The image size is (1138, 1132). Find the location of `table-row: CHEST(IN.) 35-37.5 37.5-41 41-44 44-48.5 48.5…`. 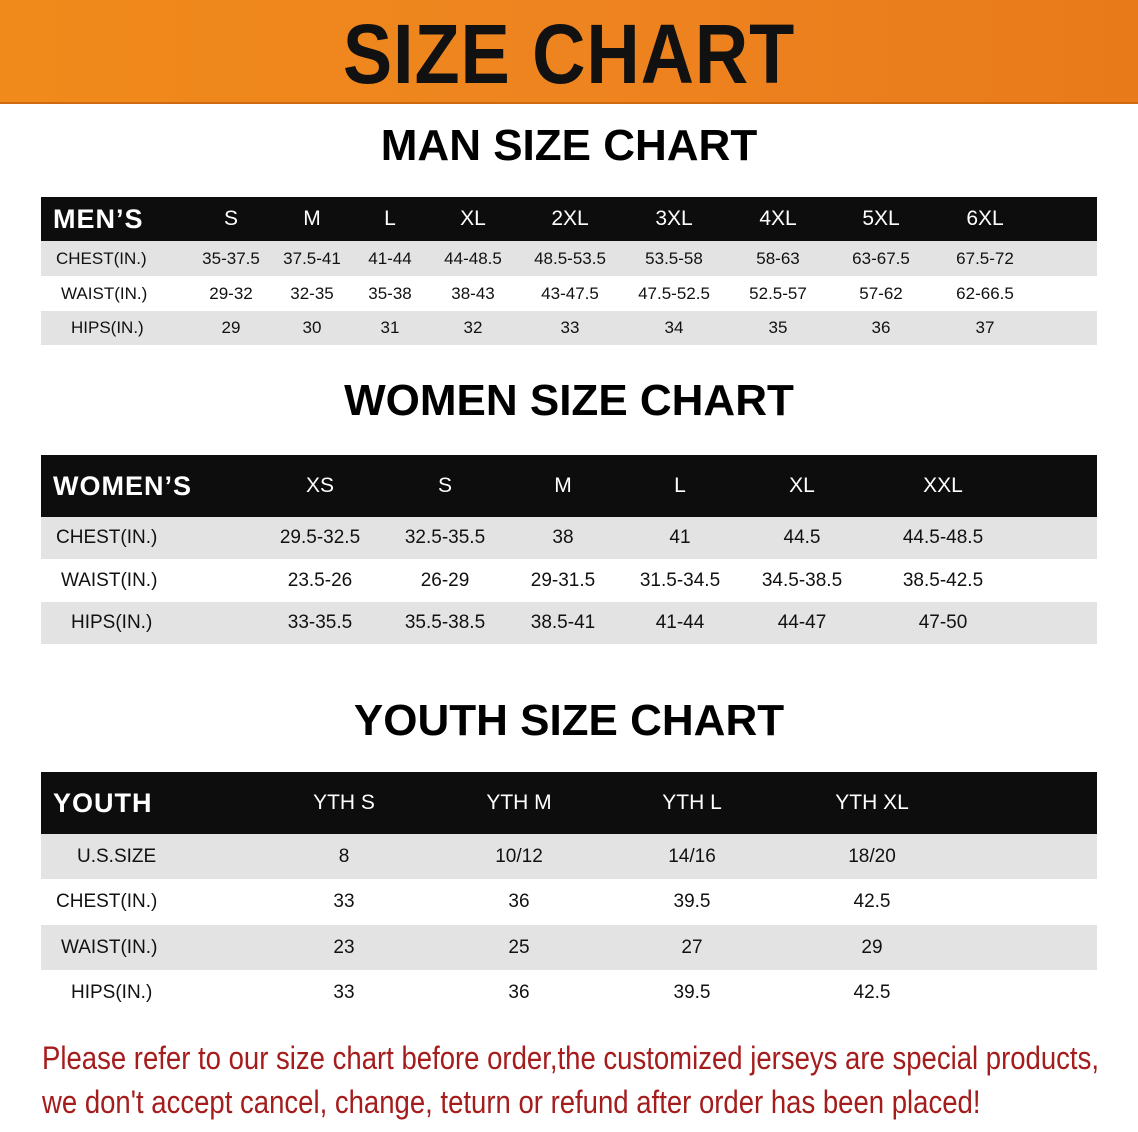

table-row: CHEST(IN.) 35-37.5 37.5-41 41-44 44-48.5 48.5… is located at coordinates (569, 258).